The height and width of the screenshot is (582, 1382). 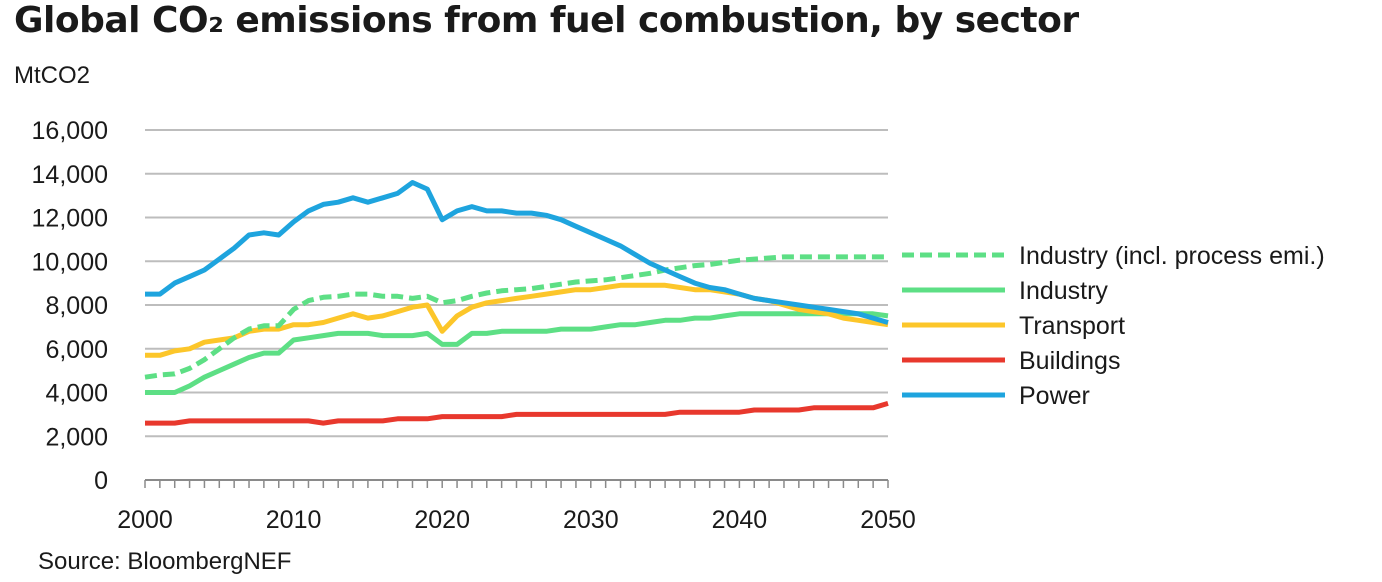 I want to click on series-line-industry-incl-process-emi, so click(x=516, y=317).